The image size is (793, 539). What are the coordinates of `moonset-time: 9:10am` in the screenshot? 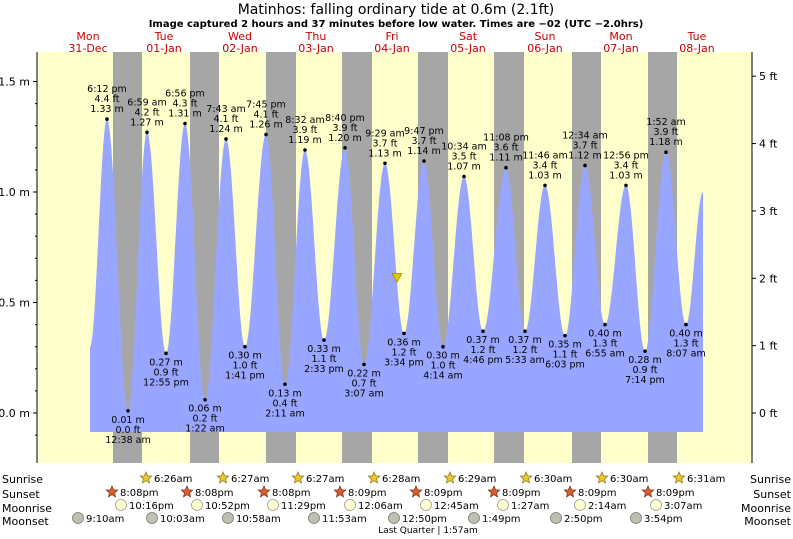 It's located at (105, 519).